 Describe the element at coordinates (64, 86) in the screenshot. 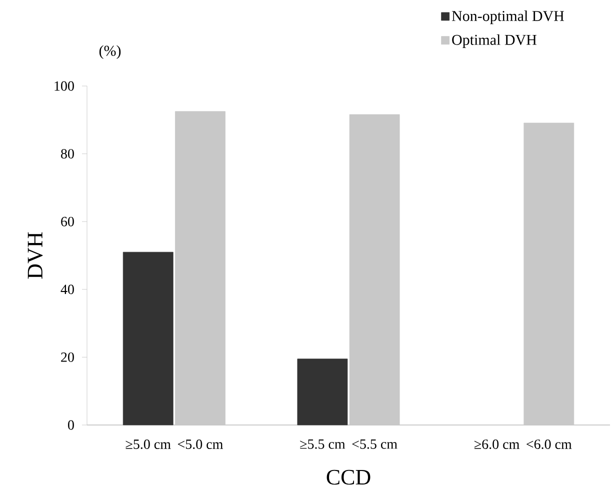

I see `y-tick-label: 100` at that location.